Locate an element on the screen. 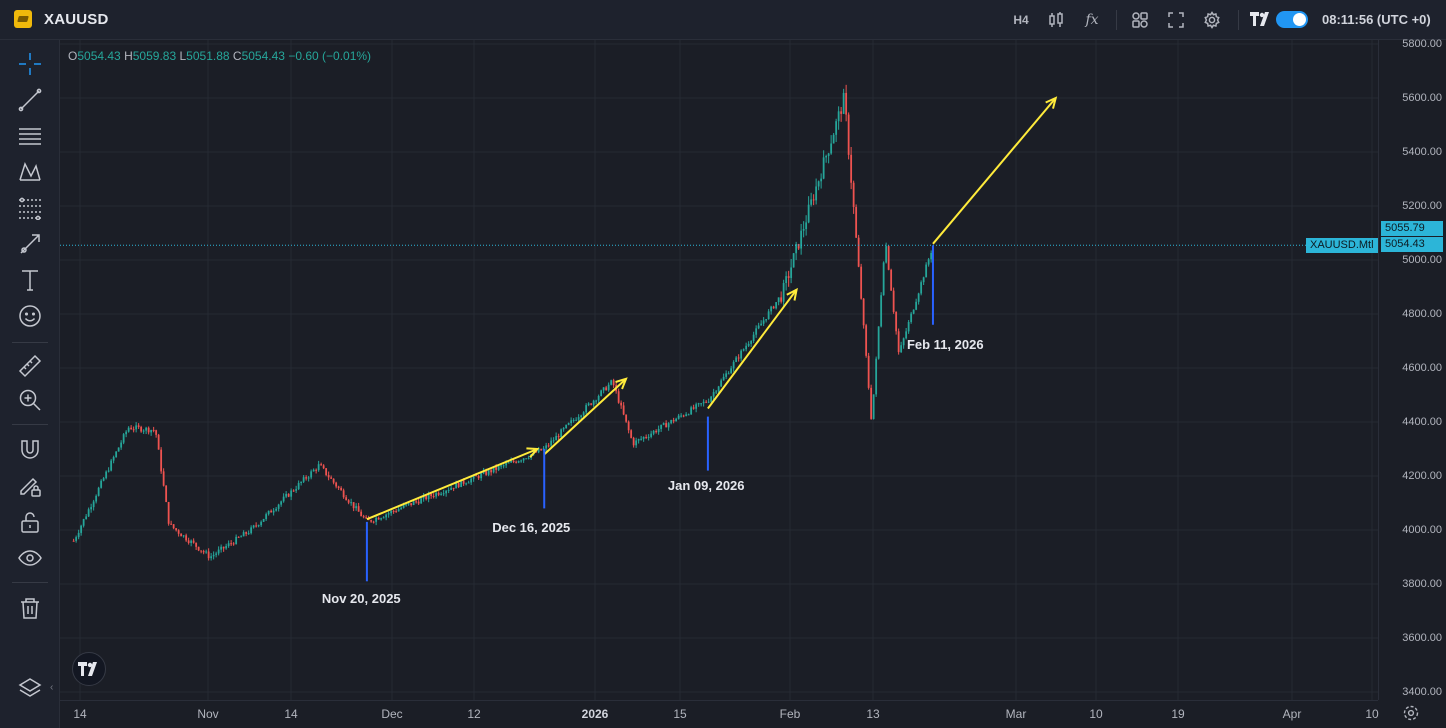 Image resolution: width=1446 pixels, height=728 pixels. gold-symbol-icon is located at coordinates (23, 19).